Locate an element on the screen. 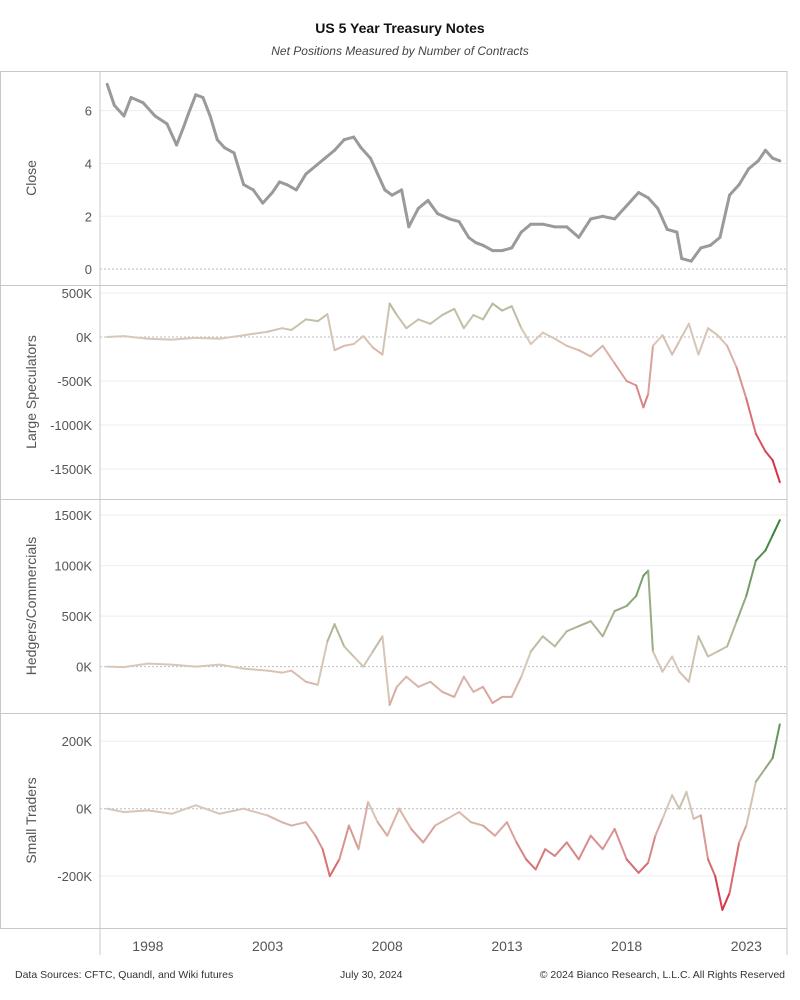 The image size is (800, 1000). y-tick-label: 0 is located at coordinates (88, 269).